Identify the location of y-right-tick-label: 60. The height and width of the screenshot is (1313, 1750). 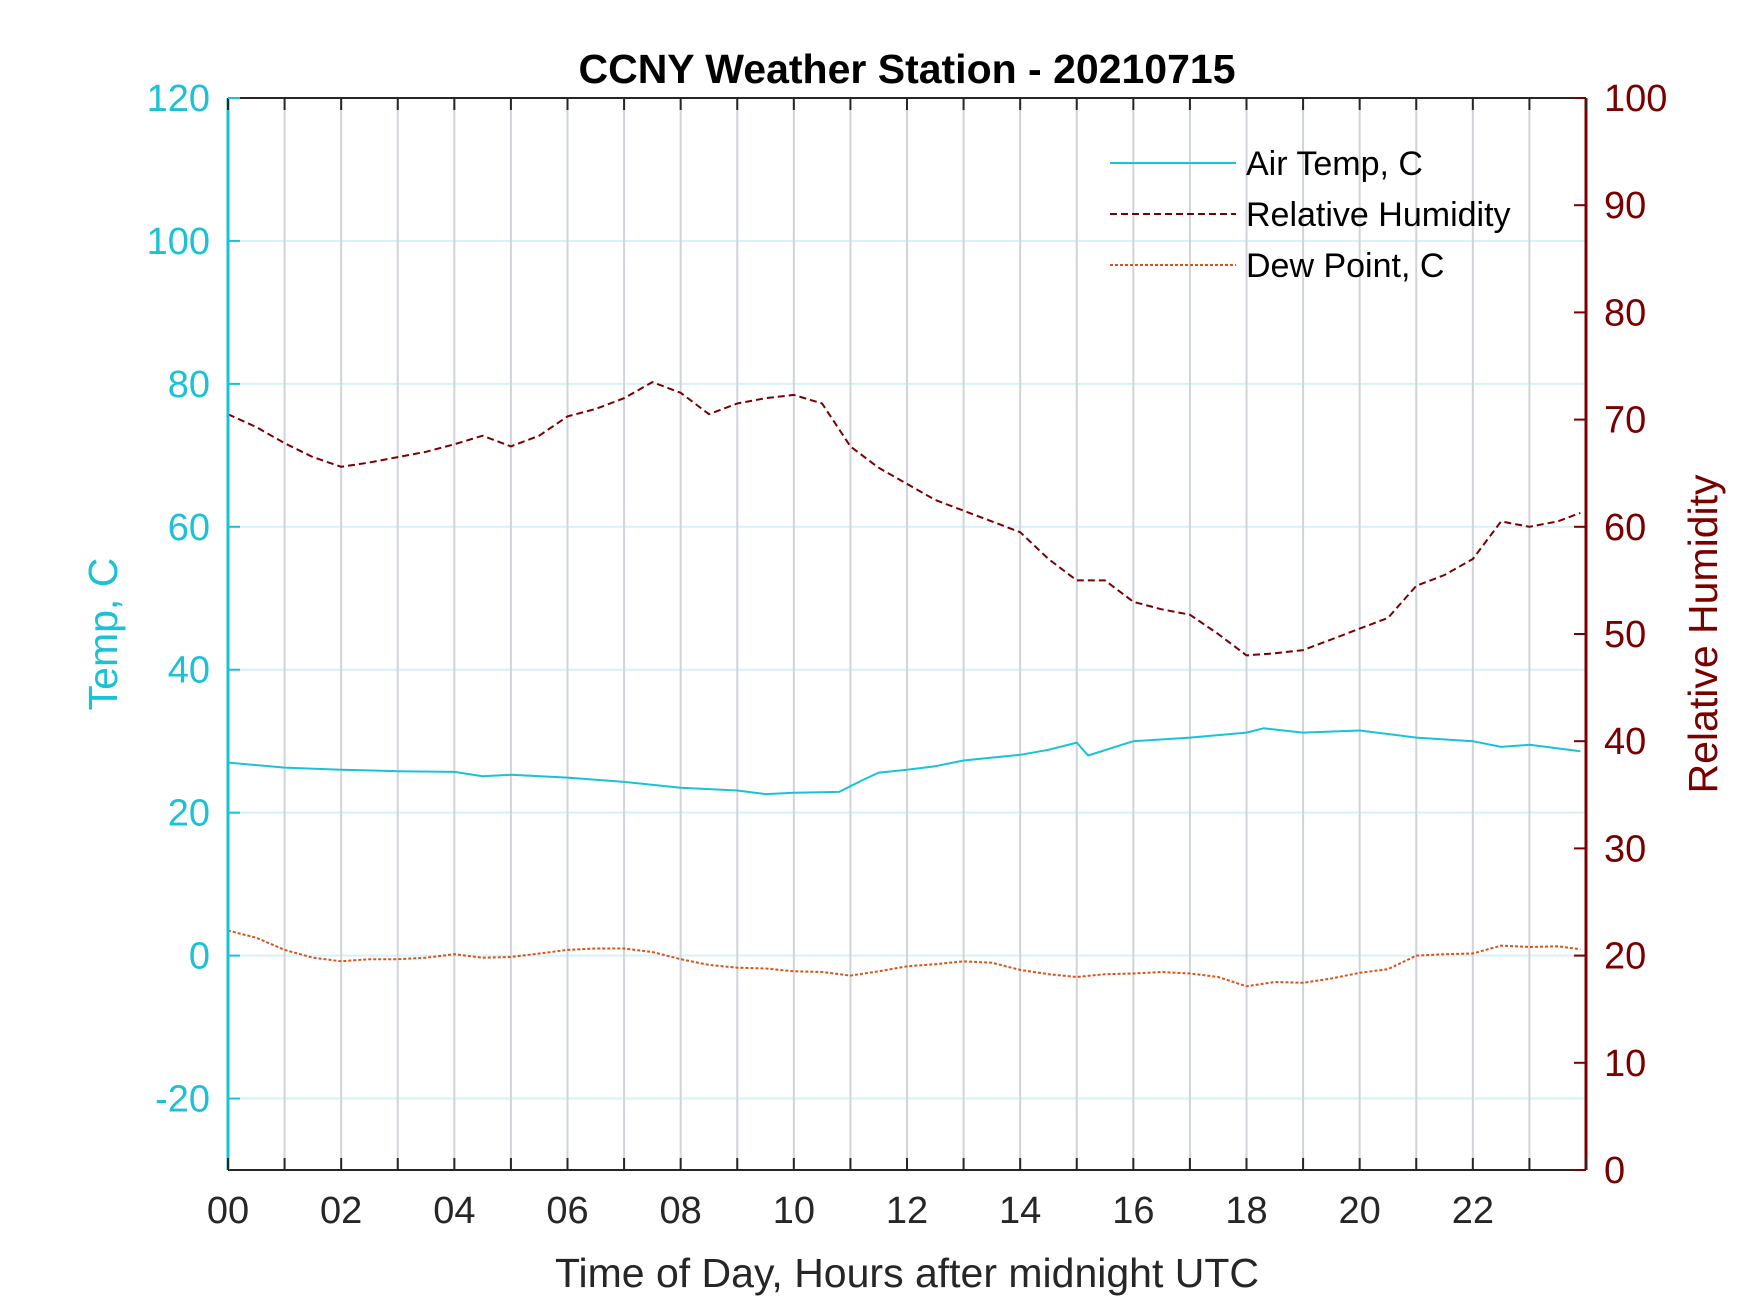
(1625, 528).